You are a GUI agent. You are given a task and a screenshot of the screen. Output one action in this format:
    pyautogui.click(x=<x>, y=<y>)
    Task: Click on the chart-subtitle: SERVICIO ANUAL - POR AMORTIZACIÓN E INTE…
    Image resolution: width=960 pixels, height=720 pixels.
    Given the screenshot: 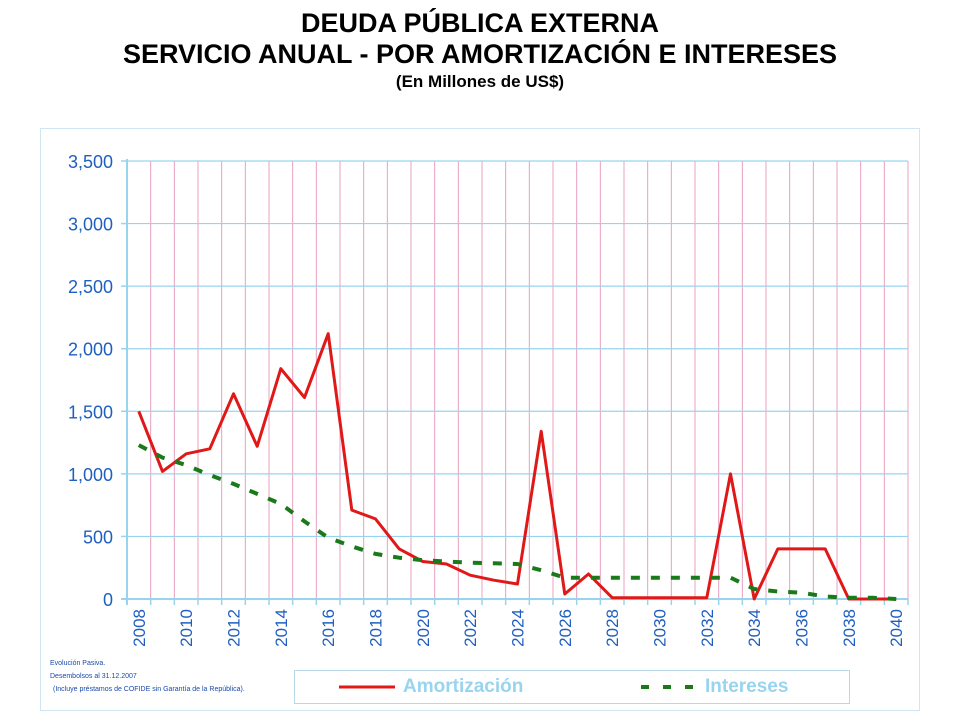 What is the action you would take?
    pyautogui.click(x=480, y=54)
    